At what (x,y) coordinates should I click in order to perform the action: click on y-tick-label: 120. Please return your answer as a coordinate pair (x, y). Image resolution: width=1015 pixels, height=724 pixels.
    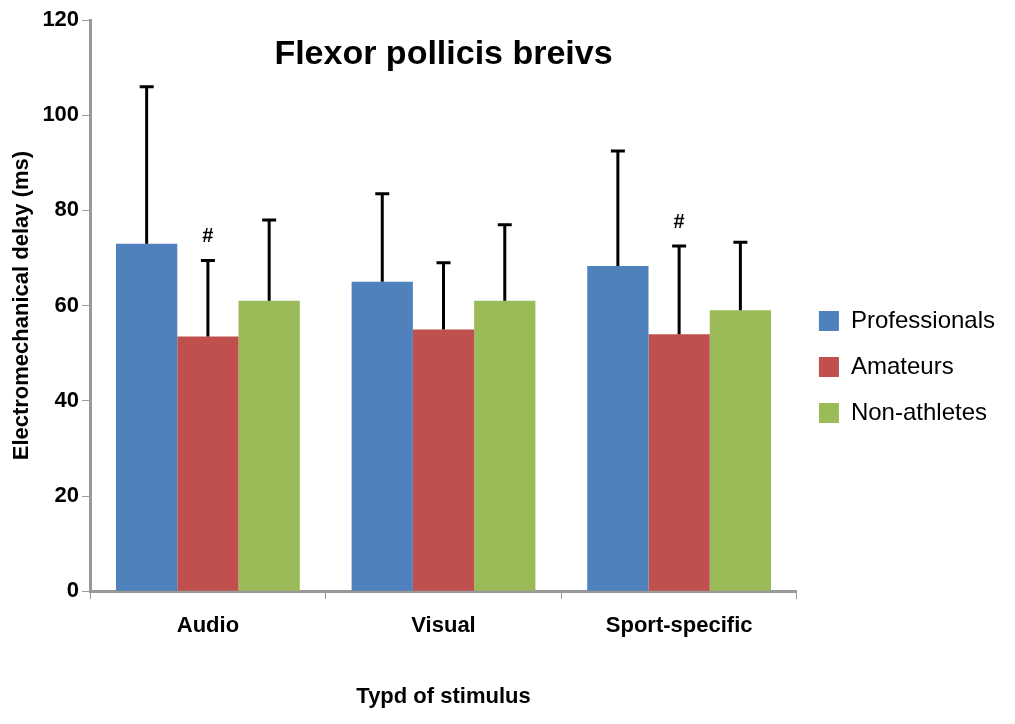
    Looking at the image, I should click on (61, 19).